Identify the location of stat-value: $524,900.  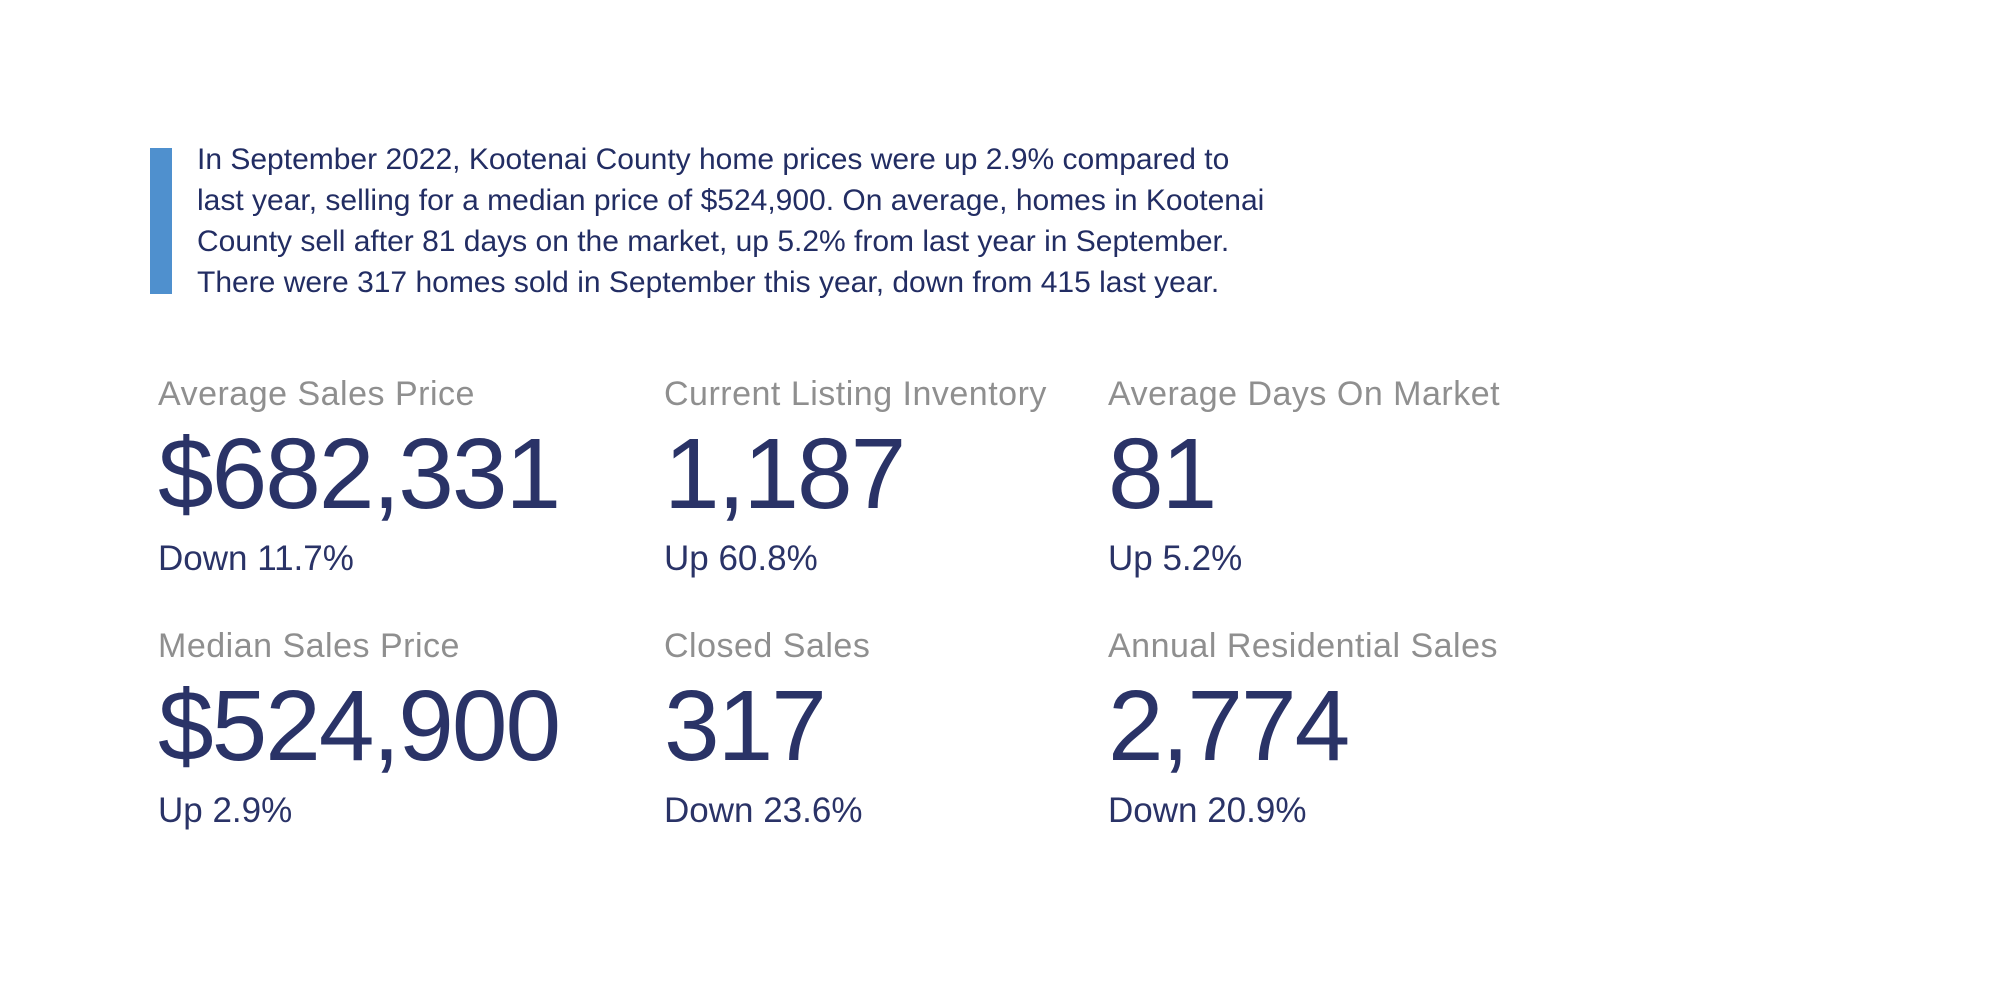
(359, 726).